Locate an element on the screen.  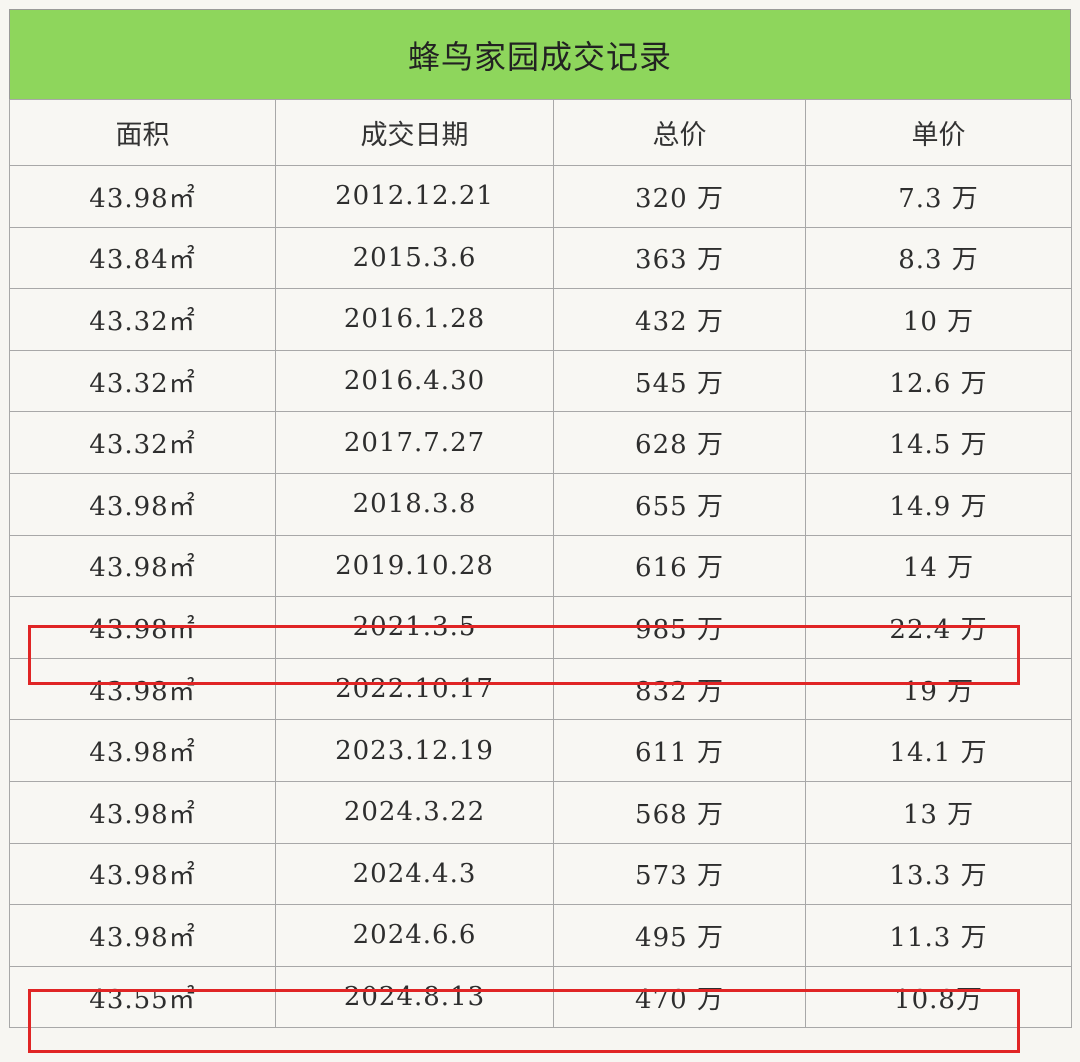
cell-date: 2017.7.27 is located at coordinates (414, 442).